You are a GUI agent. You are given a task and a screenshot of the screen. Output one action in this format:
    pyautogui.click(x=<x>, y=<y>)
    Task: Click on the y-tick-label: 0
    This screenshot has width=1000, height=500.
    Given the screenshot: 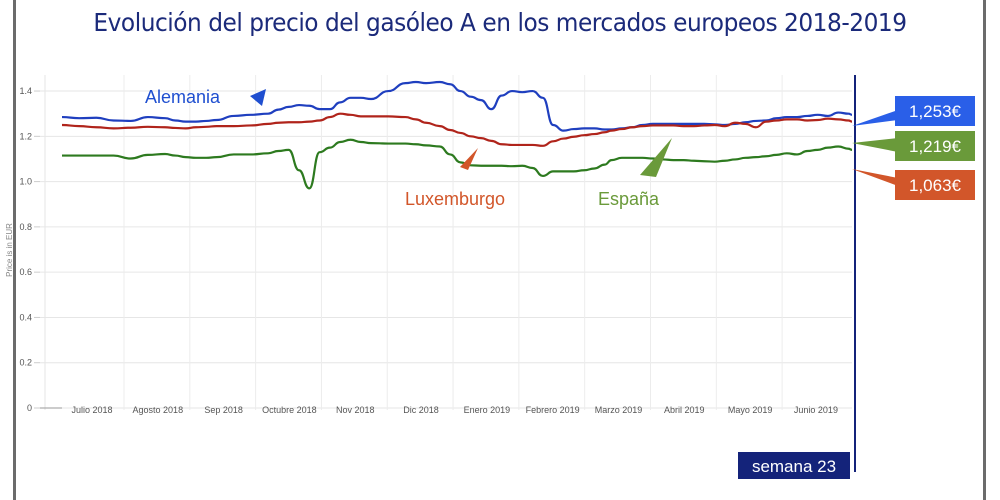 What is the action you would take?
    pyautogui.click(x=29, y=408)
    